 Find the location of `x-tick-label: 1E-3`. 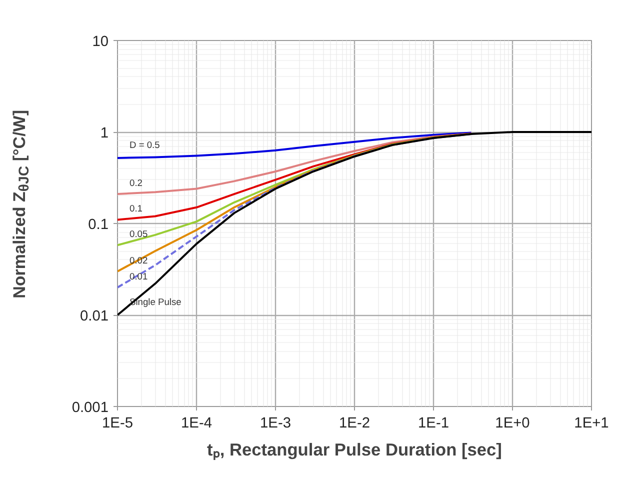

x-tick-label: 1E-3 is located at coordinates (275, 424).